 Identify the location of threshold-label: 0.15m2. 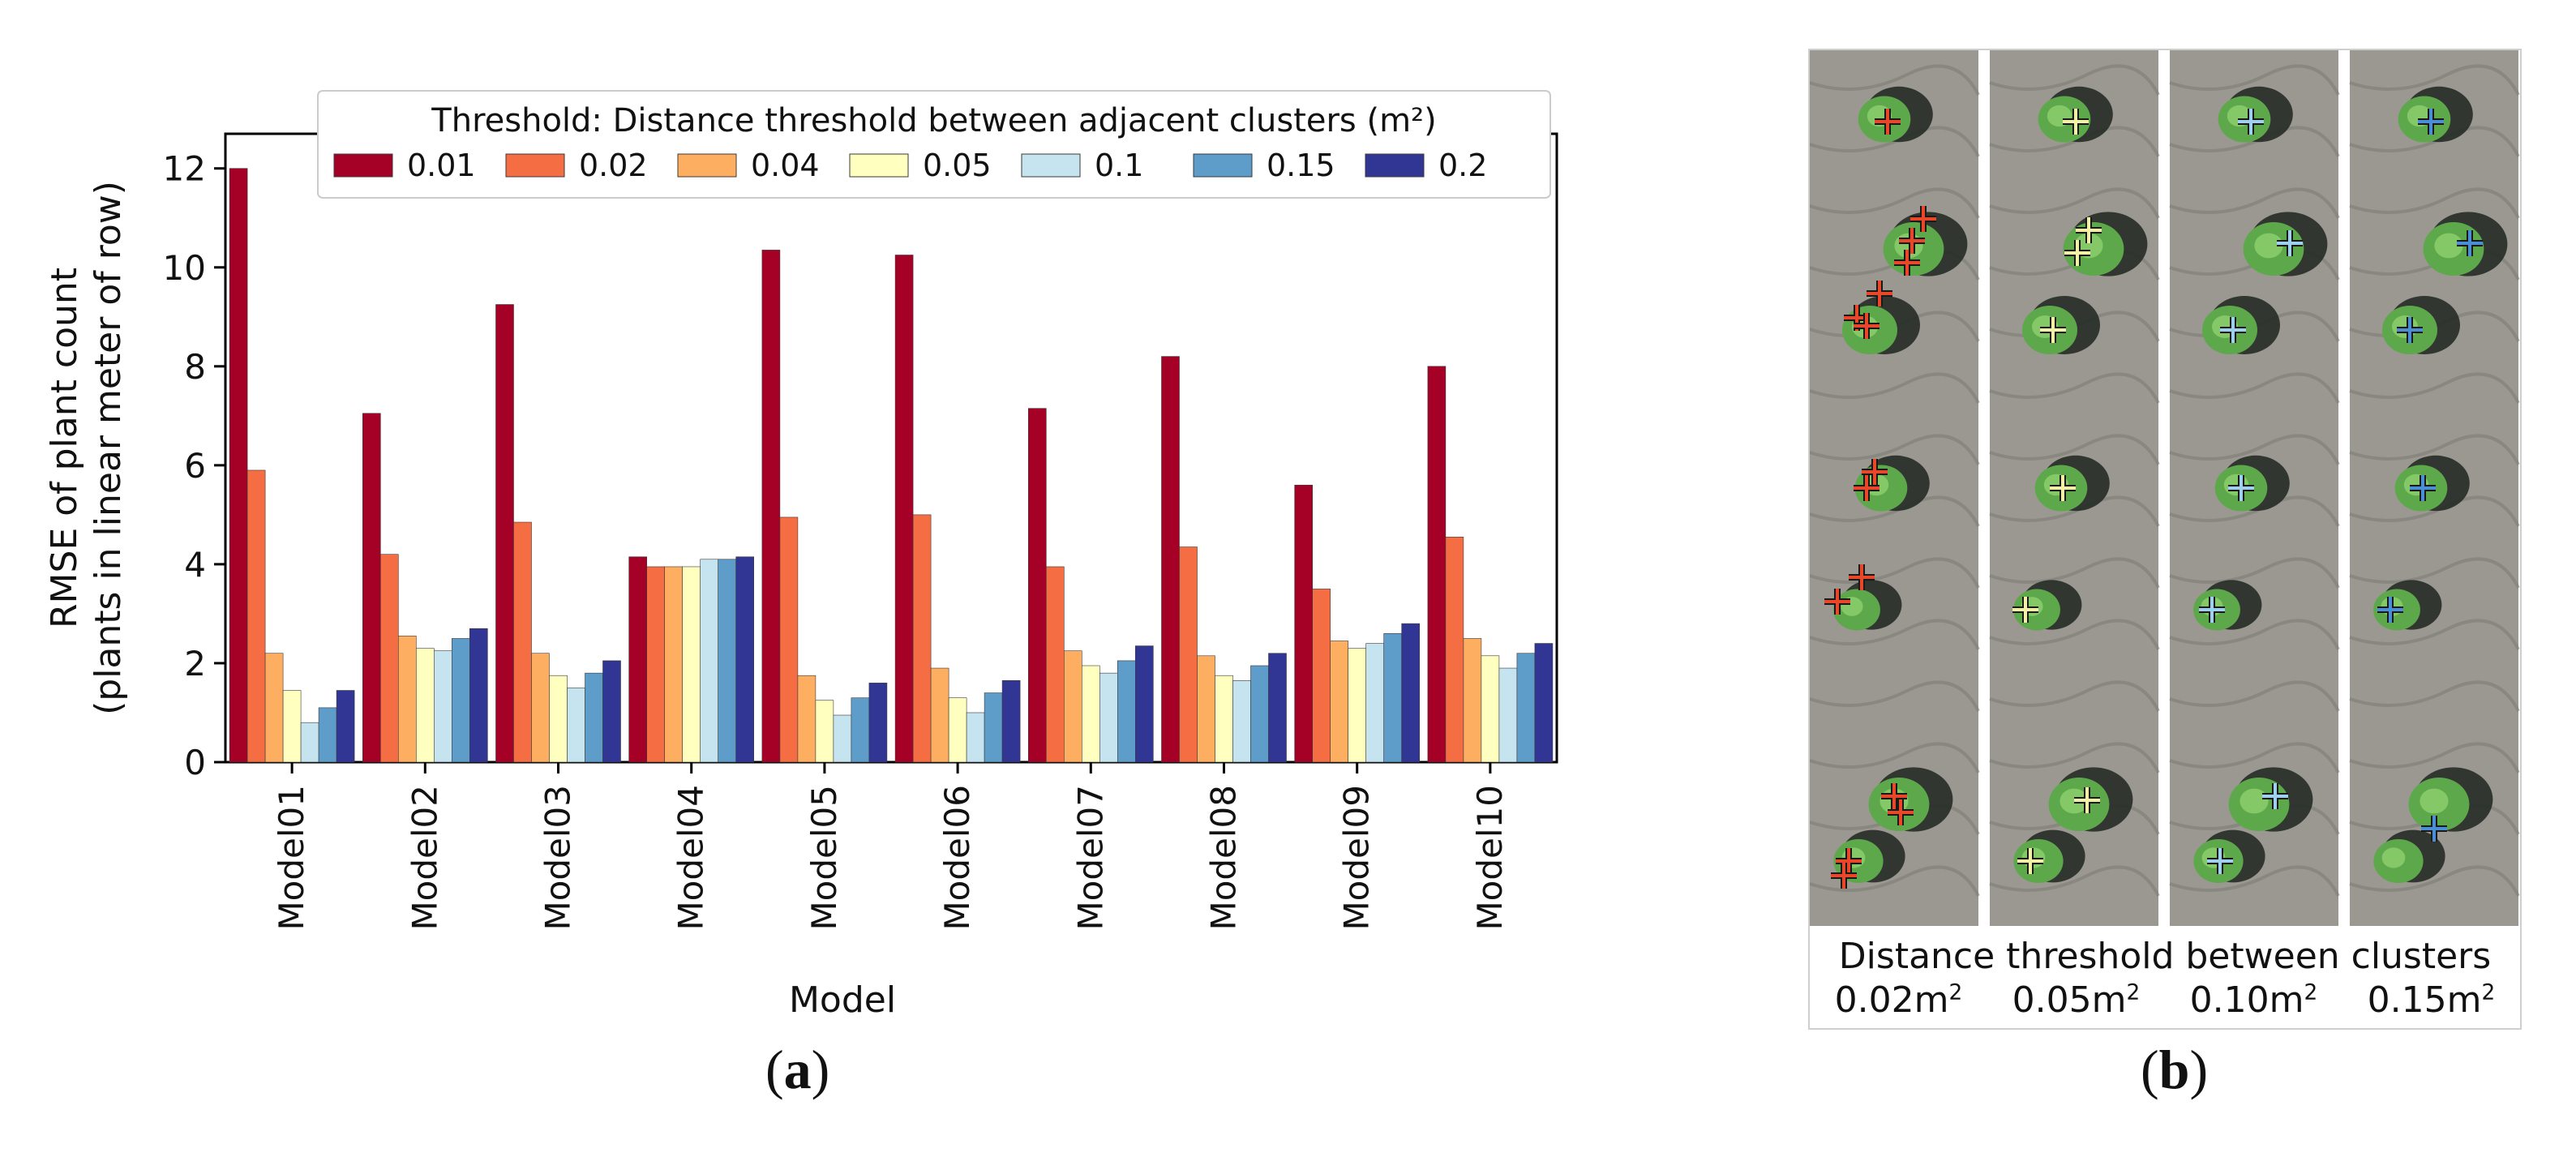
(2431, 1000).